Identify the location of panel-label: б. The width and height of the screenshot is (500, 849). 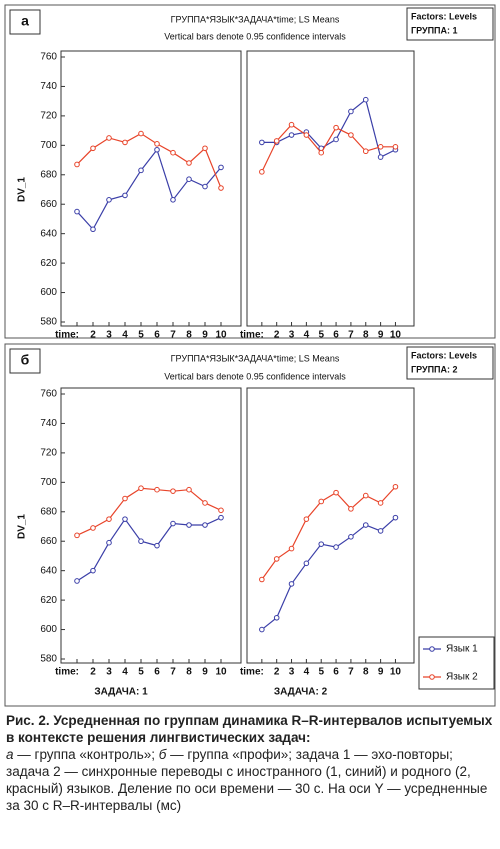
(25, 360).